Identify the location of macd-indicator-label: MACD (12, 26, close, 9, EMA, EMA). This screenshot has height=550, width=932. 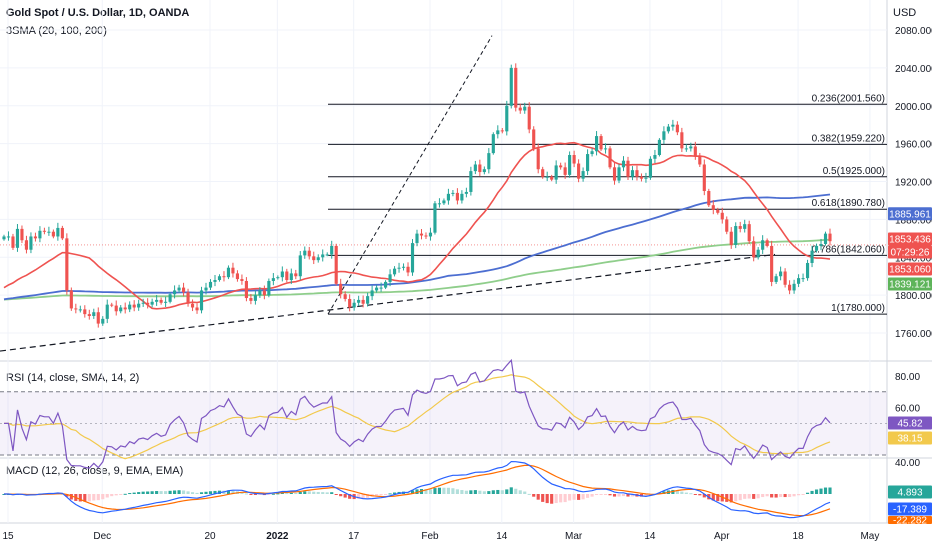
(95, 471).